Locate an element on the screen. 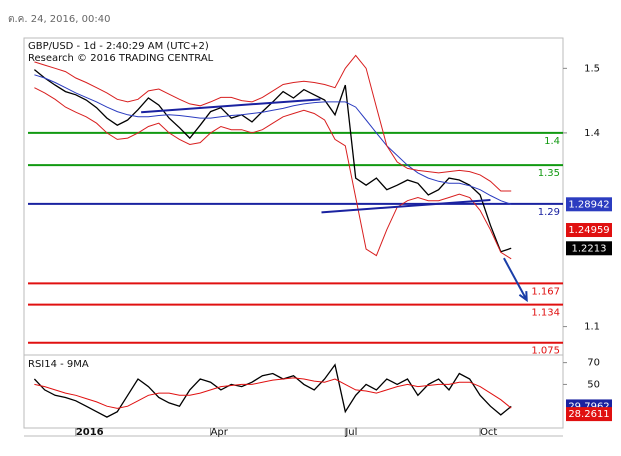 Image resolution: width=621 pixels, height=456 pixels. level-label: 1.167 is located at coordinates (545, 291).